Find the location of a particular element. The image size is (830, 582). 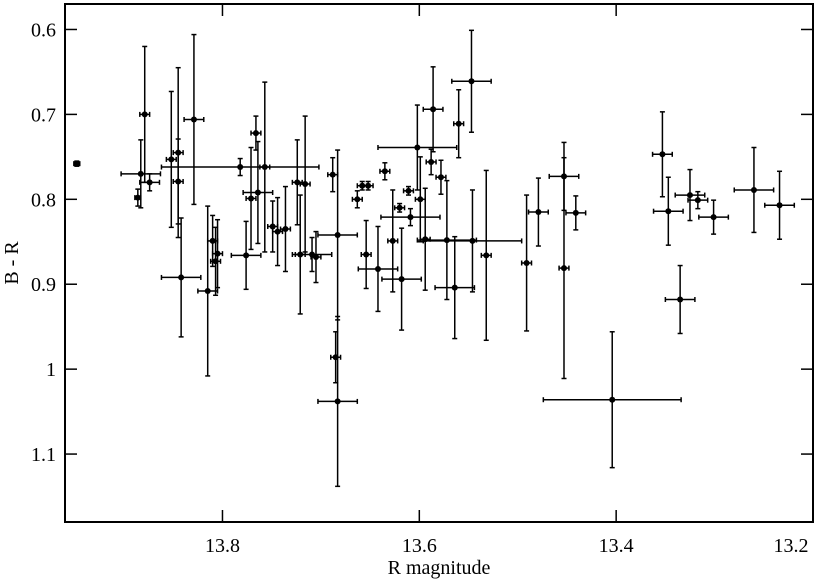

x-tick-label: 13.6 is located at coordinates (419, 546).